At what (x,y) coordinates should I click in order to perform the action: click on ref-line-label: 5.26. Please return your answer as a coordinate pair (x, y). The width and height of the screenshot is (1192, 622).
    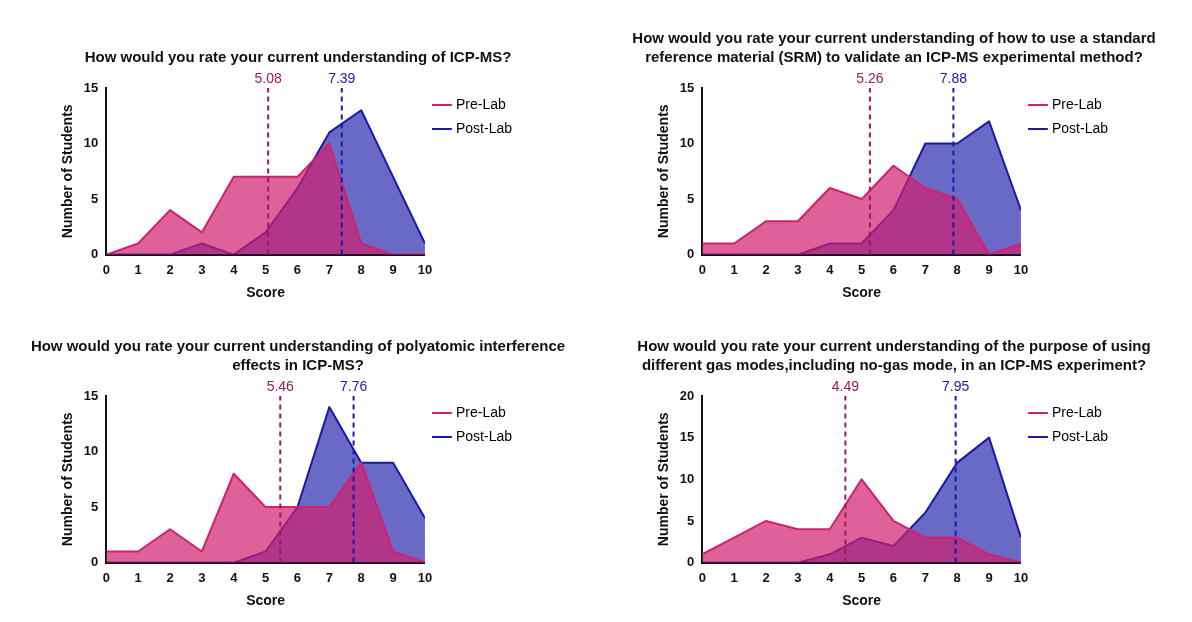
    Looking at the image, I should click on (870, 77).